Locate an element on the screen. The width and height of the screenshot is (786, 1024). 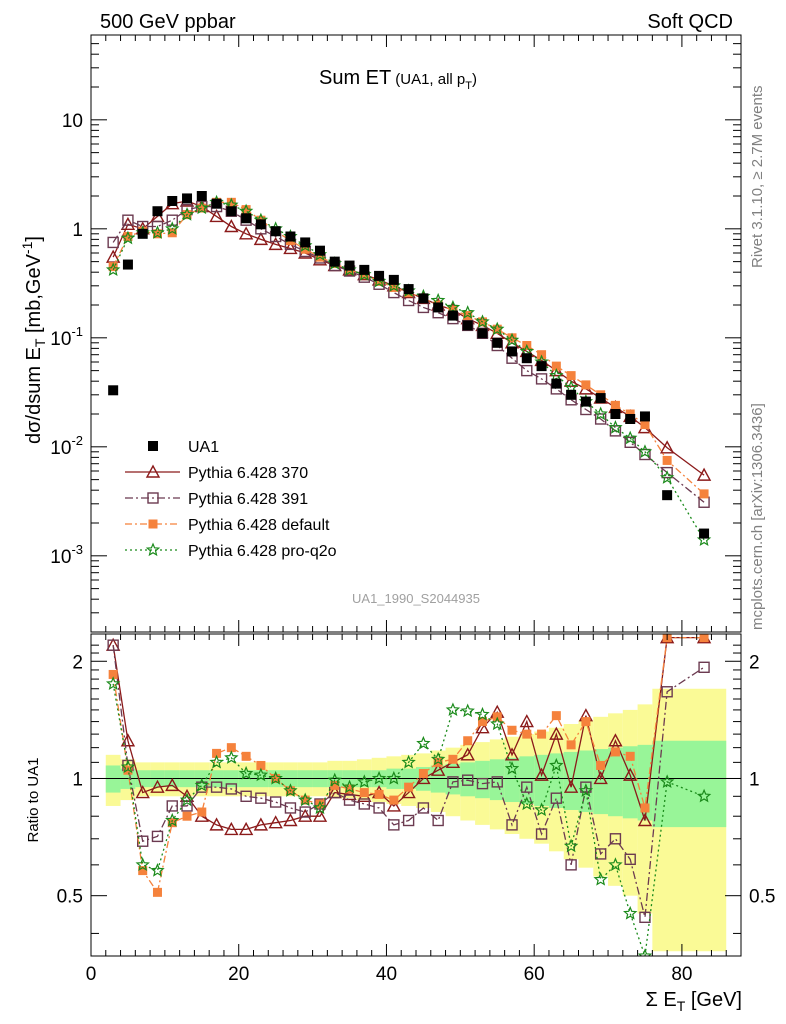
ratio-tick-label-right: 2 is located at coordinates (754, 662).